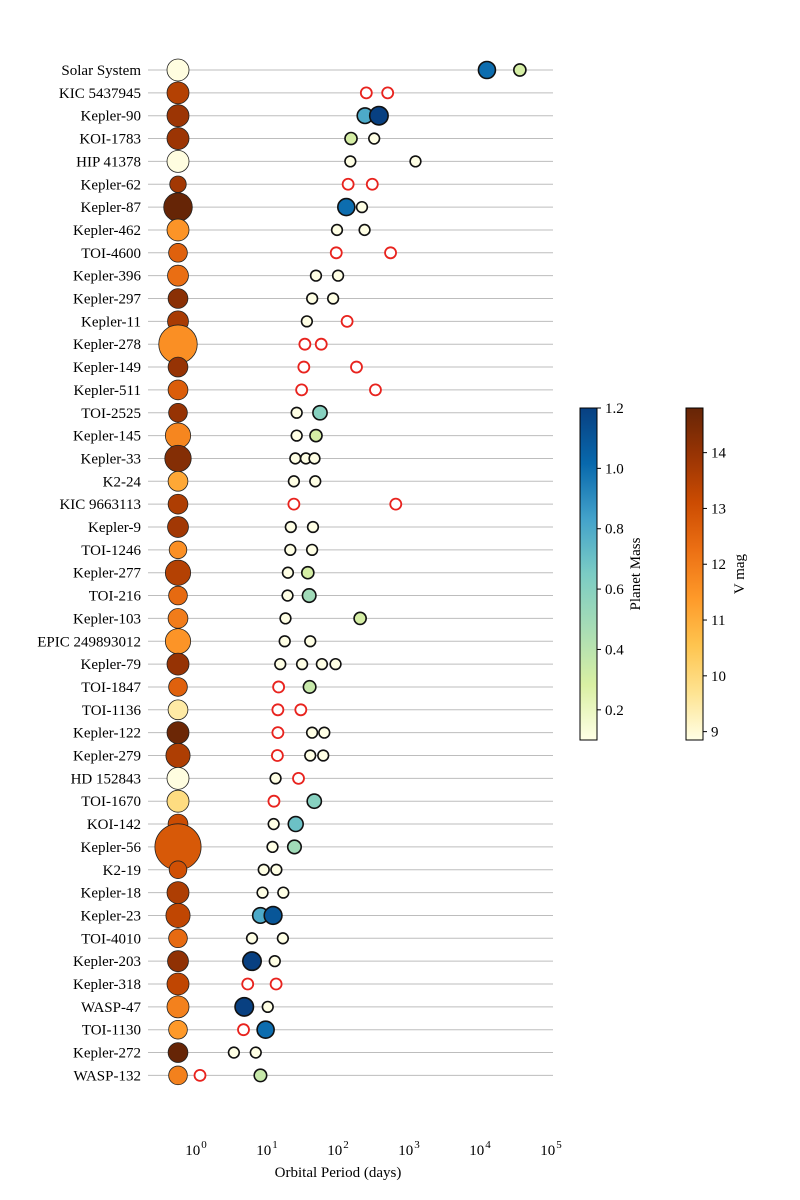 Image resolution: width=800 pixels, height=1200 pixels. What do you see at coordinates (107, 574) in the screenshot?
I see `system-name-label: Kepler-277` at bounding box center [107, 574].